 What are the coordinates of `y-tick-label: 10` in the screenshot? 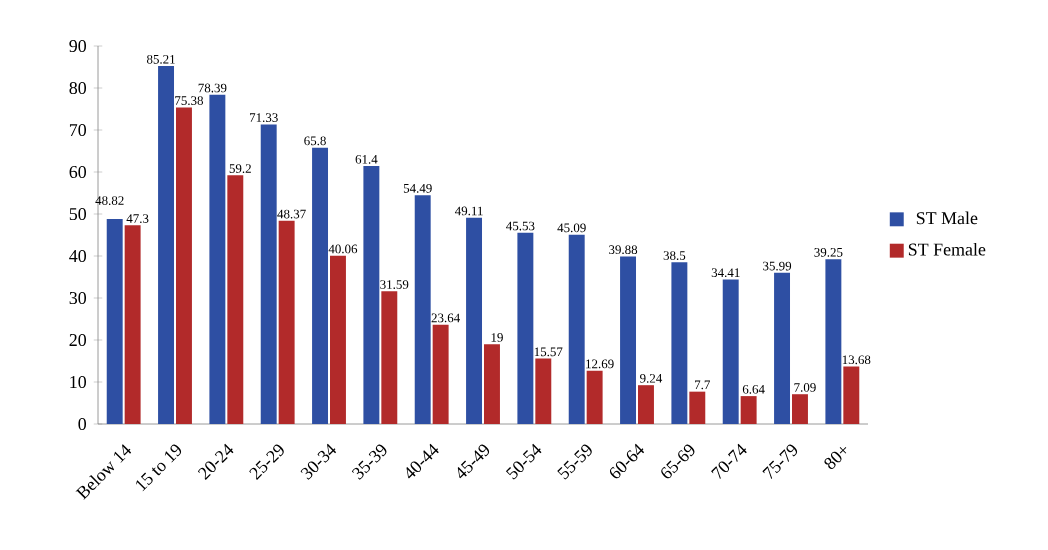 It's located at (78, 382).